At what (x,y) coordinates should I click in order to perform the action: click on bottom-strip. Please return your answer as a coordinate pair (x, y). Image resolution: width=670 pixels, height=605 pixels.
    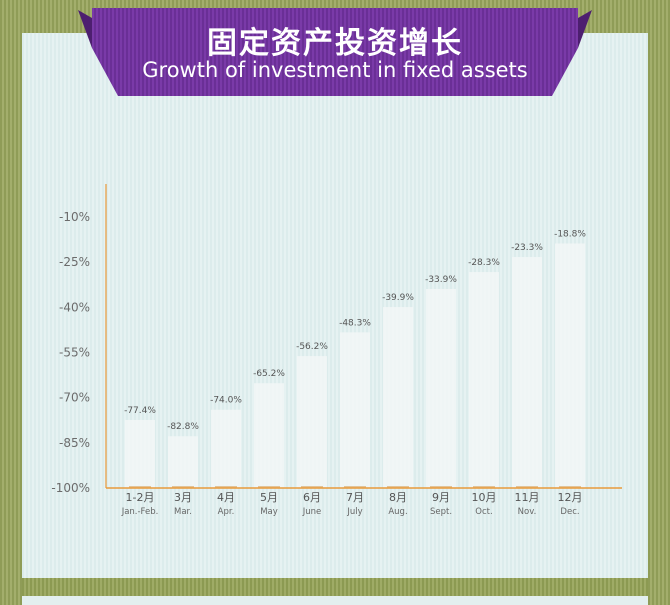
    Looking at the image, I should click on (335, 600).